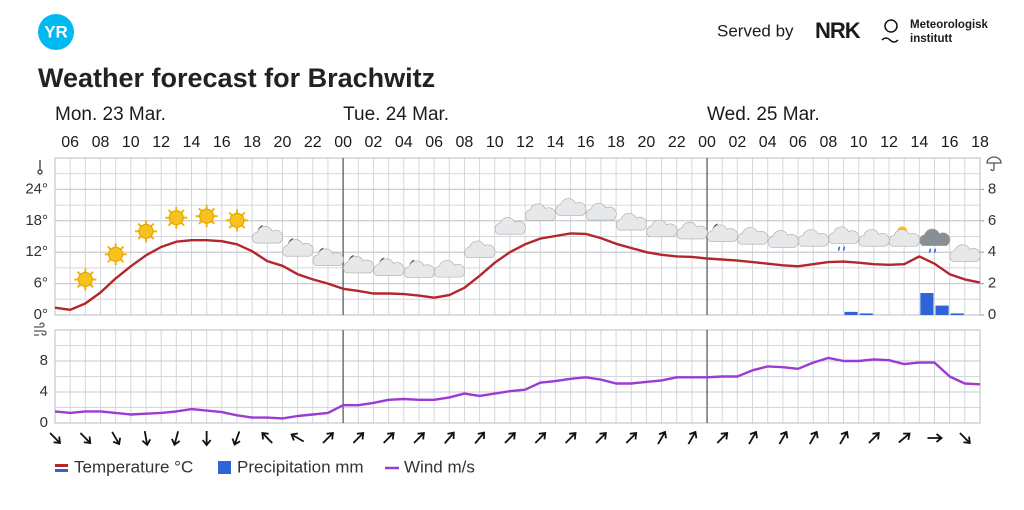  What do you see at coordinates (101, 142) in the screenshot?
I see `x-tick-label: 08` at bounding box center [101, 142].